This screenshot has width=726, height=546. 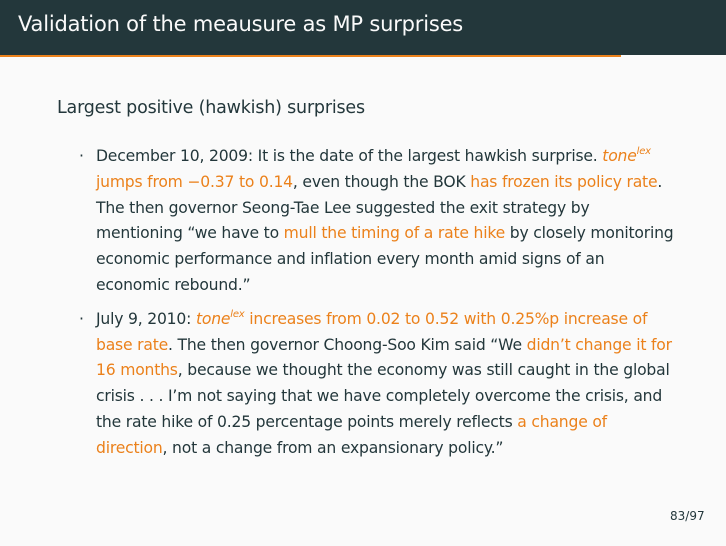 I want to click on highlight-text: mull the timing of a rate hike, so click(x=394, y=233).